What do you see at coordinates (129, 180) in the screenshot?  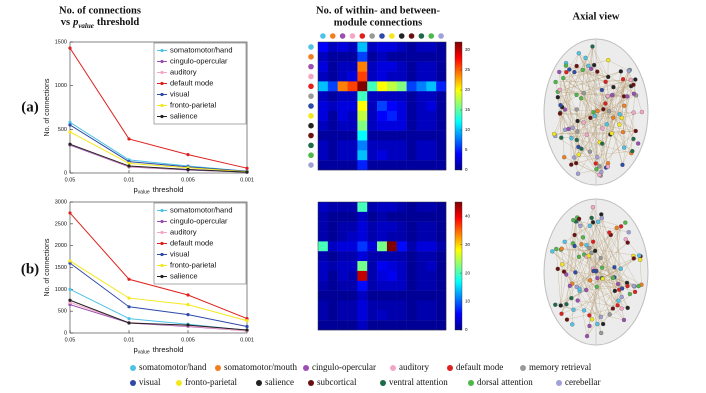 I see `x-tick-label: 0.01` at bounding box center [129, 180].